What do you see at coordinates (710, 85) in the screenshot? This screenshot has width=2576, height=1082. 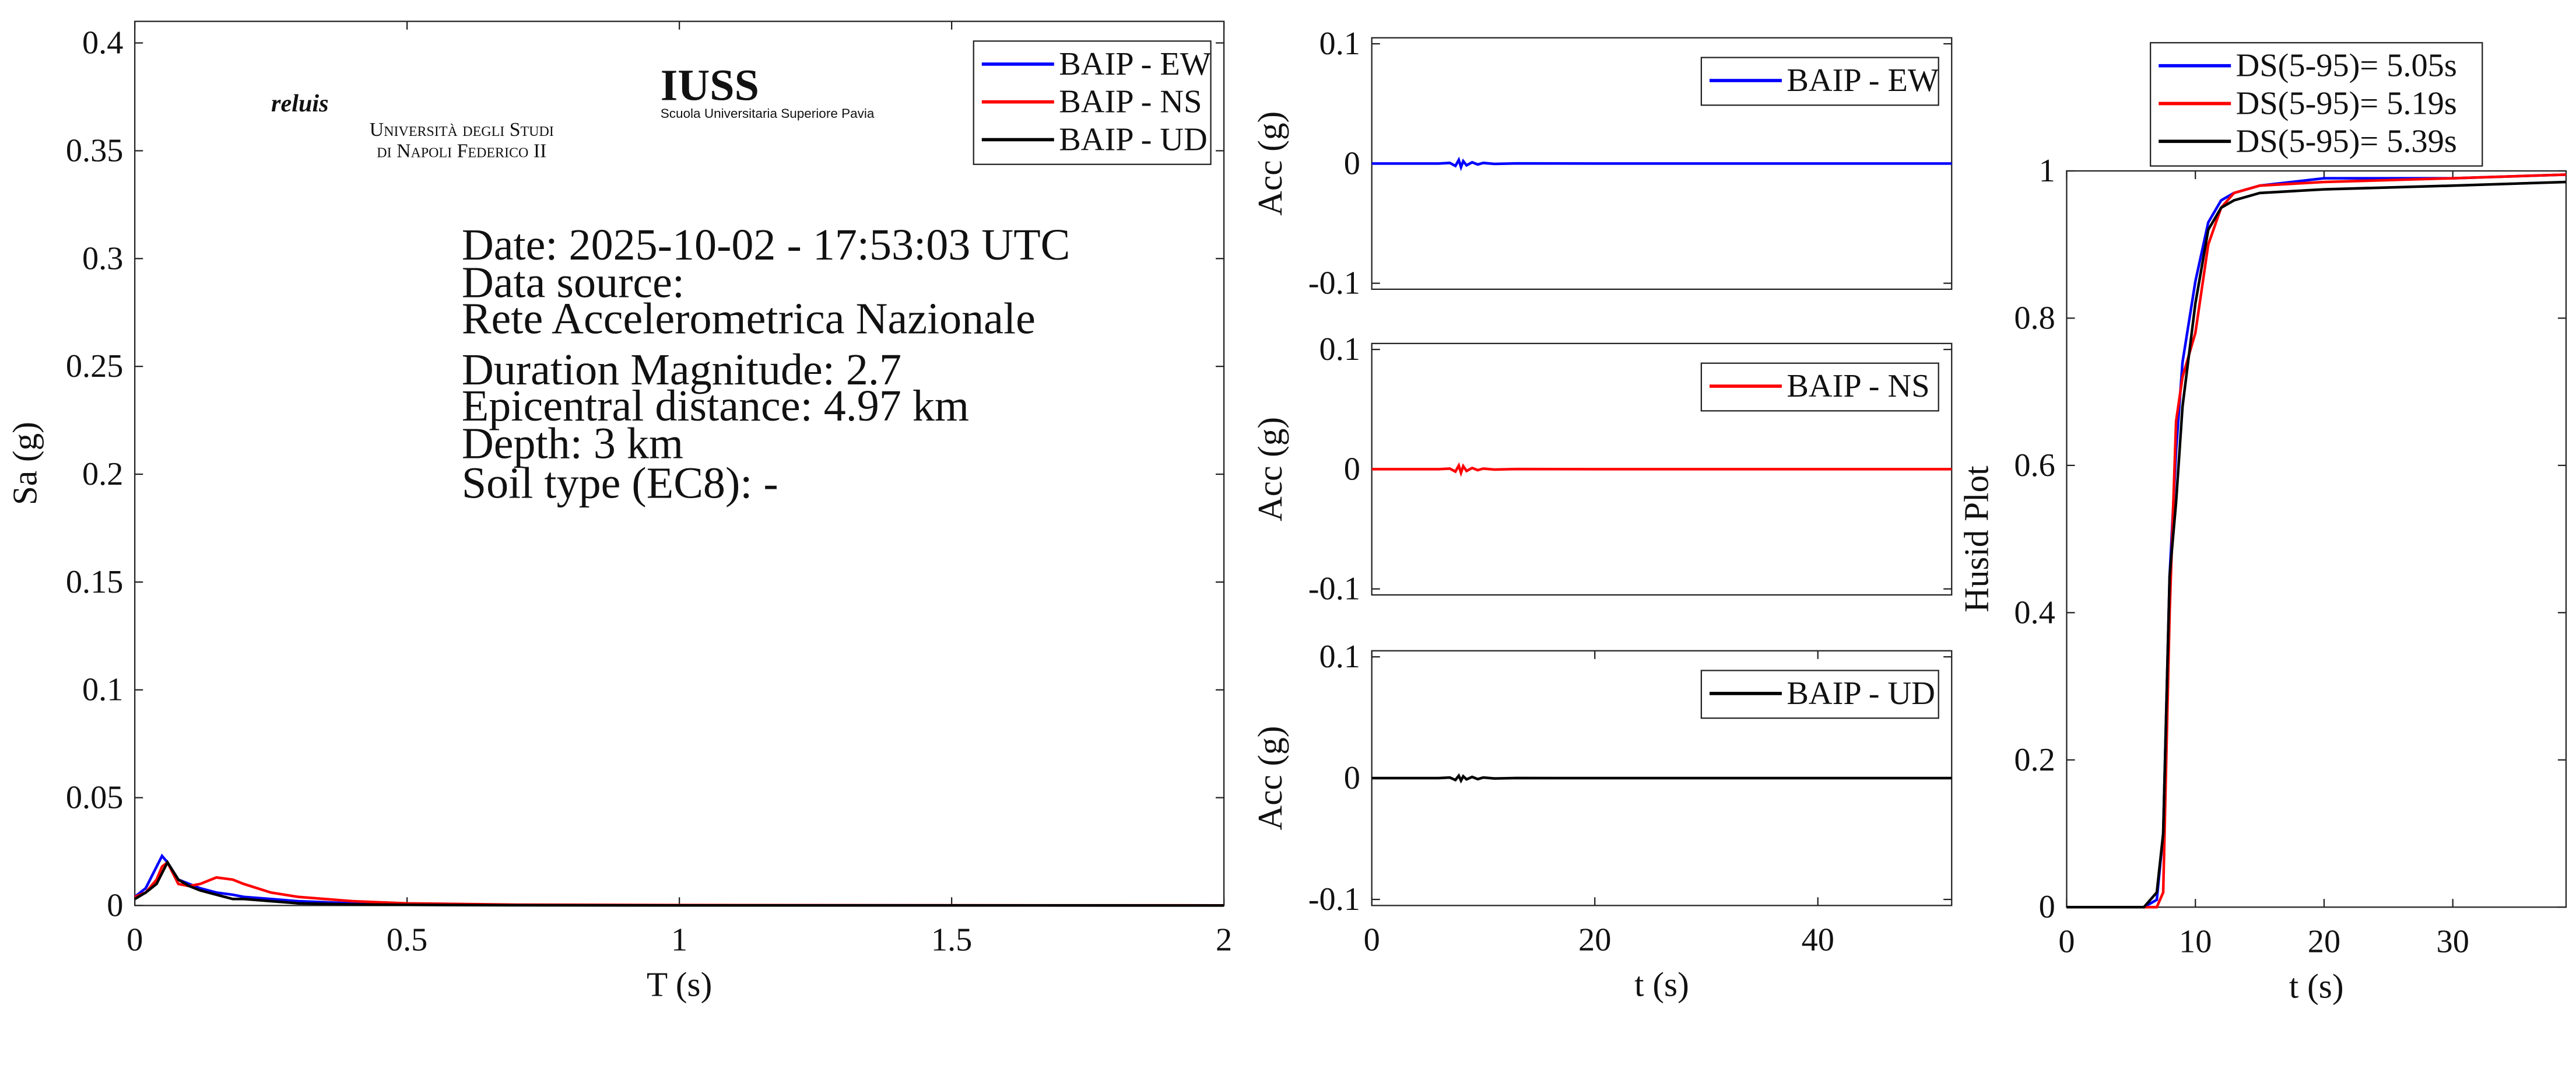 I see `logo-text: IUSS` at bounding box center [710, 85].